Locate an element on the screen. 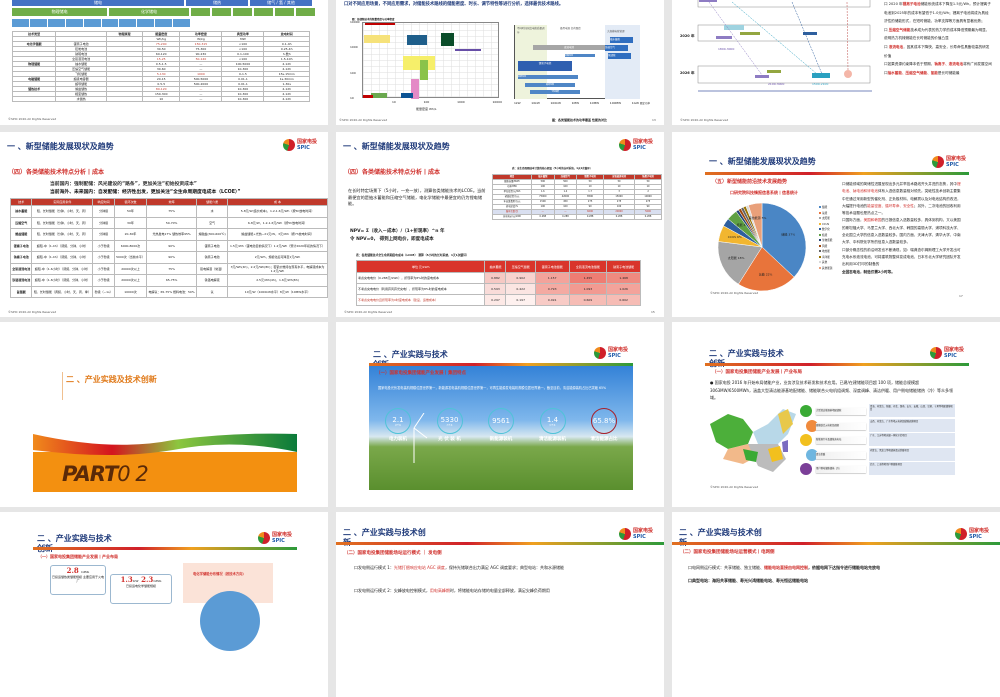 The height and width of the screenshot is (697, 1000). bar-pumped-hydro: 抽水蓄能 is located at coordinates (621, 40).